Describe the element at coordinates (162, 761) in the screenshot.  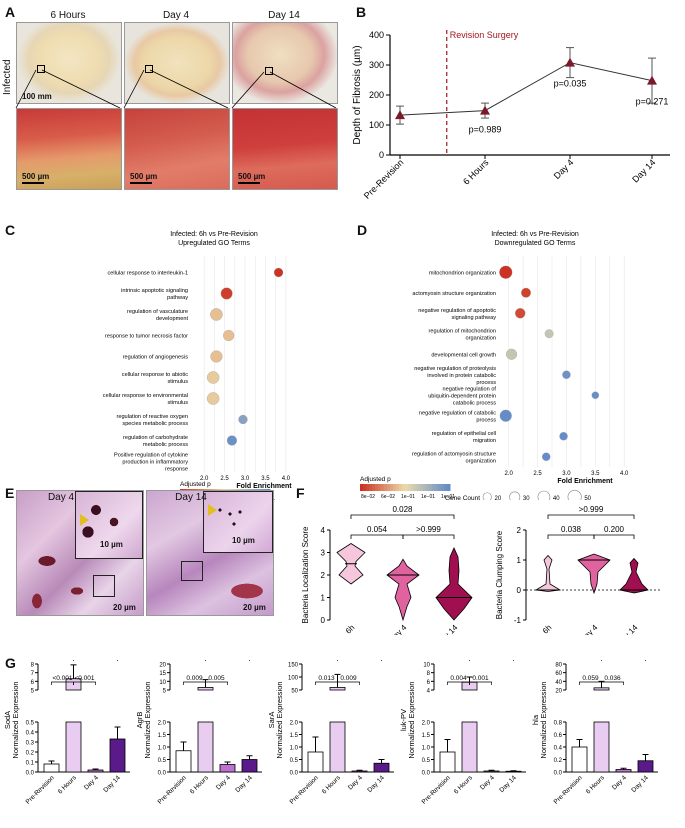
I see `y-tick-label: 0.5` at that location.